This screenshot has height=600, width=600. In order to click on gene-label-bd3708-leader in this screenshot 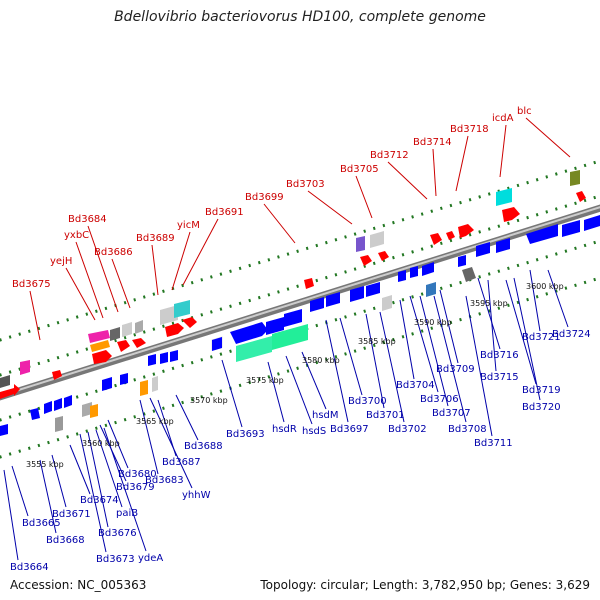, I will do `click(450, 359)`.